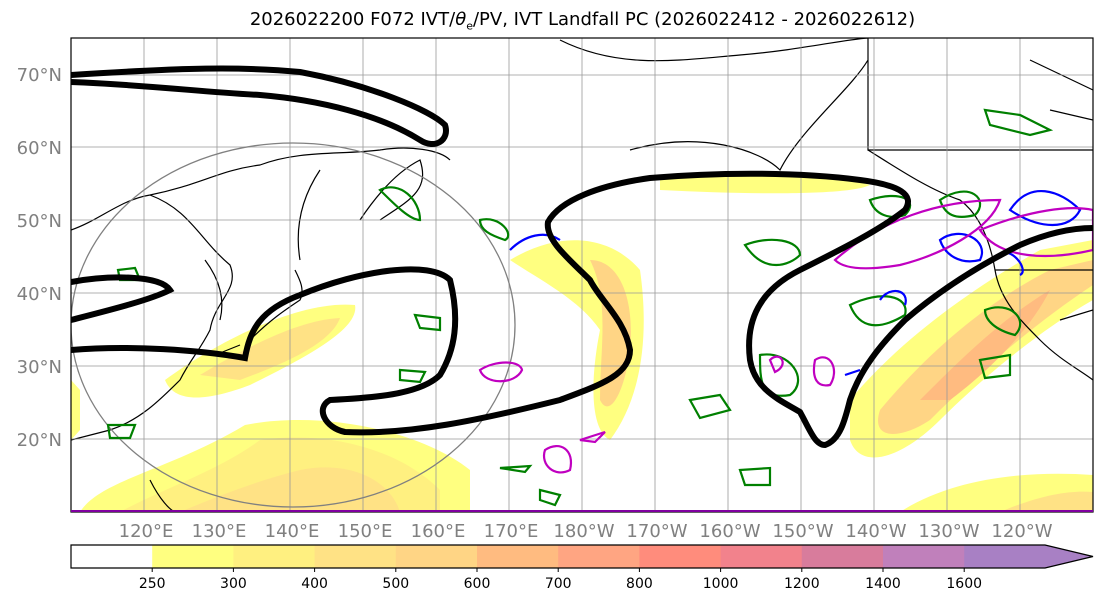 The image size is (1105, 606). What do you see at coordinates (352, 19) in the screenshot?
I see `title-prefix: 2026022200 F072 IVT/` at bounding box center [352, 19].